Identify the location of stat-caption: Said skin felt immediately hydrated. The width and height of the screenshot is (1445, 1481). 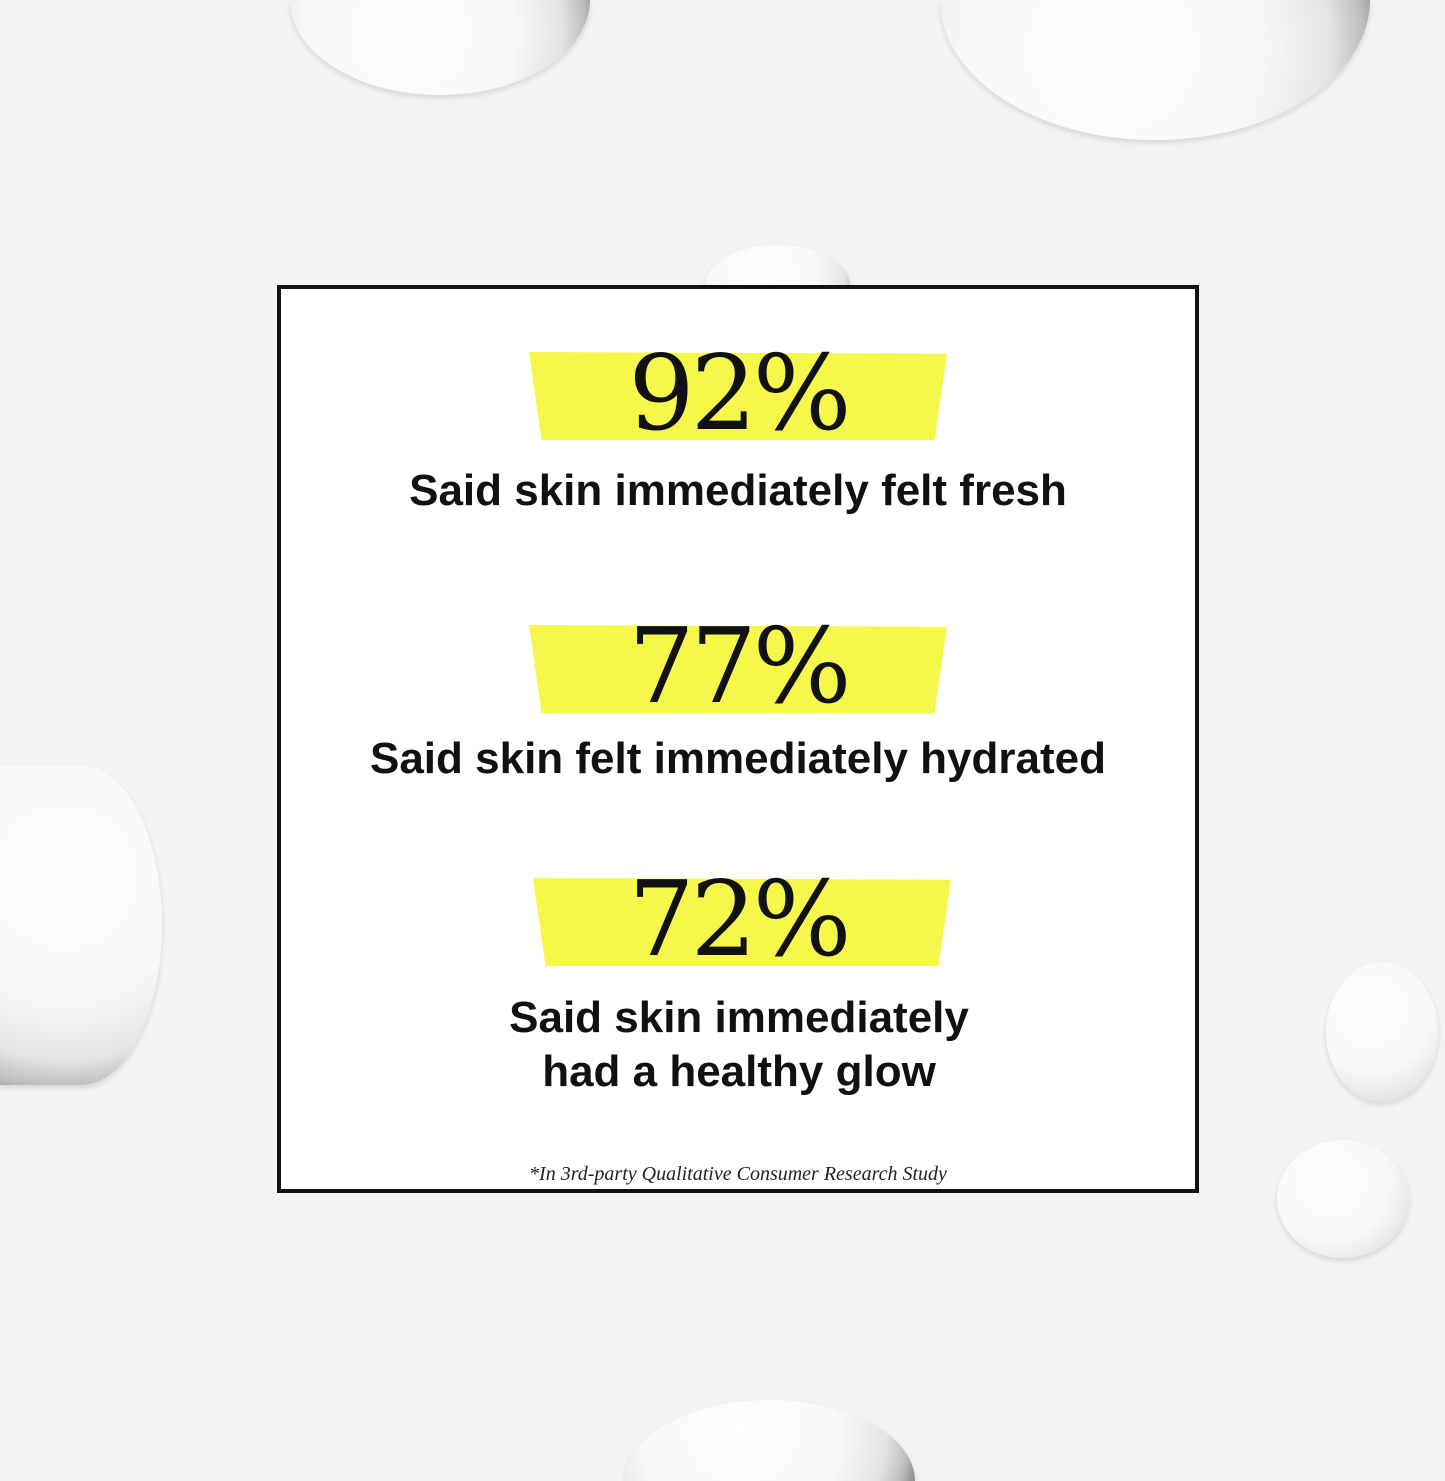
(737, 758).